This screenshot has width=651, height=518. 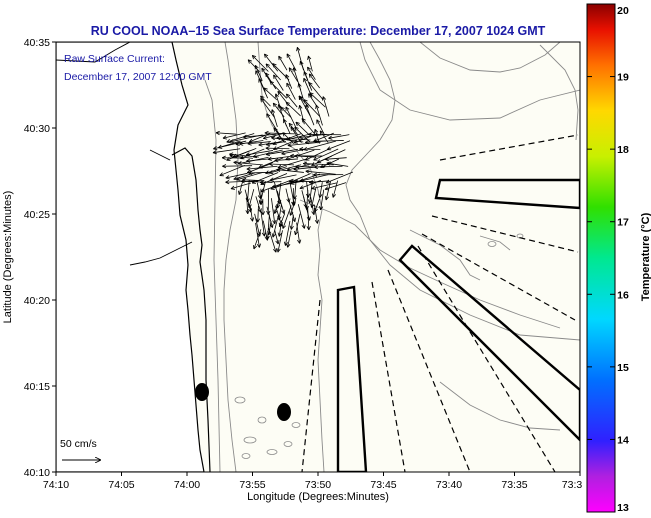 What do you see at coordinates (252, 485) in the screenshot?
I see `x-tick-label: 73:55` at bounding box center [252, 485].